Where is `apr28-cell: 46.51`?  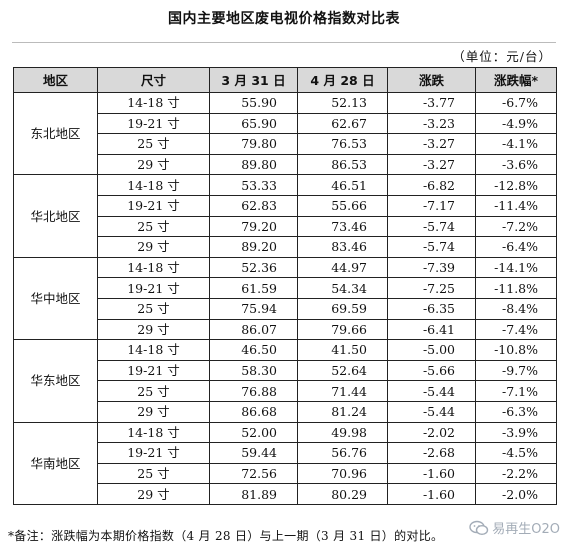
apr28-cell: 46.51 is located at coordinates (342, 185).